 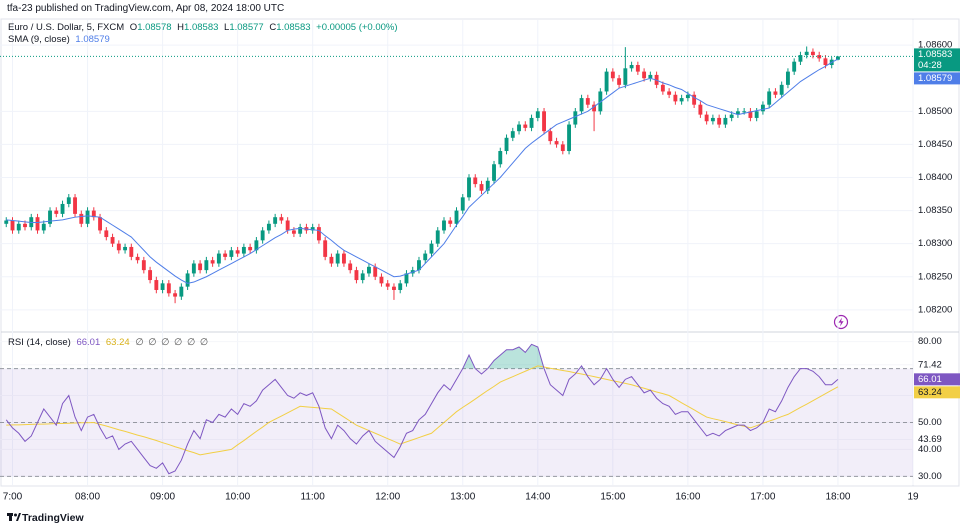 What do you see at coordinates (462, 497) in the screenshot?
I see `x-tick-label: 13:00` at bounding box center [462, 497].